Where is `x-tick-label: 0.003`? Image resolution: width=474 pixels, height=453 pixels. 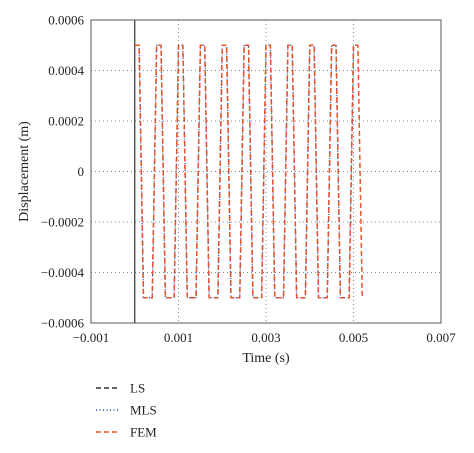 x-tick-label: 0.003 is located at coordinates (265, 337).